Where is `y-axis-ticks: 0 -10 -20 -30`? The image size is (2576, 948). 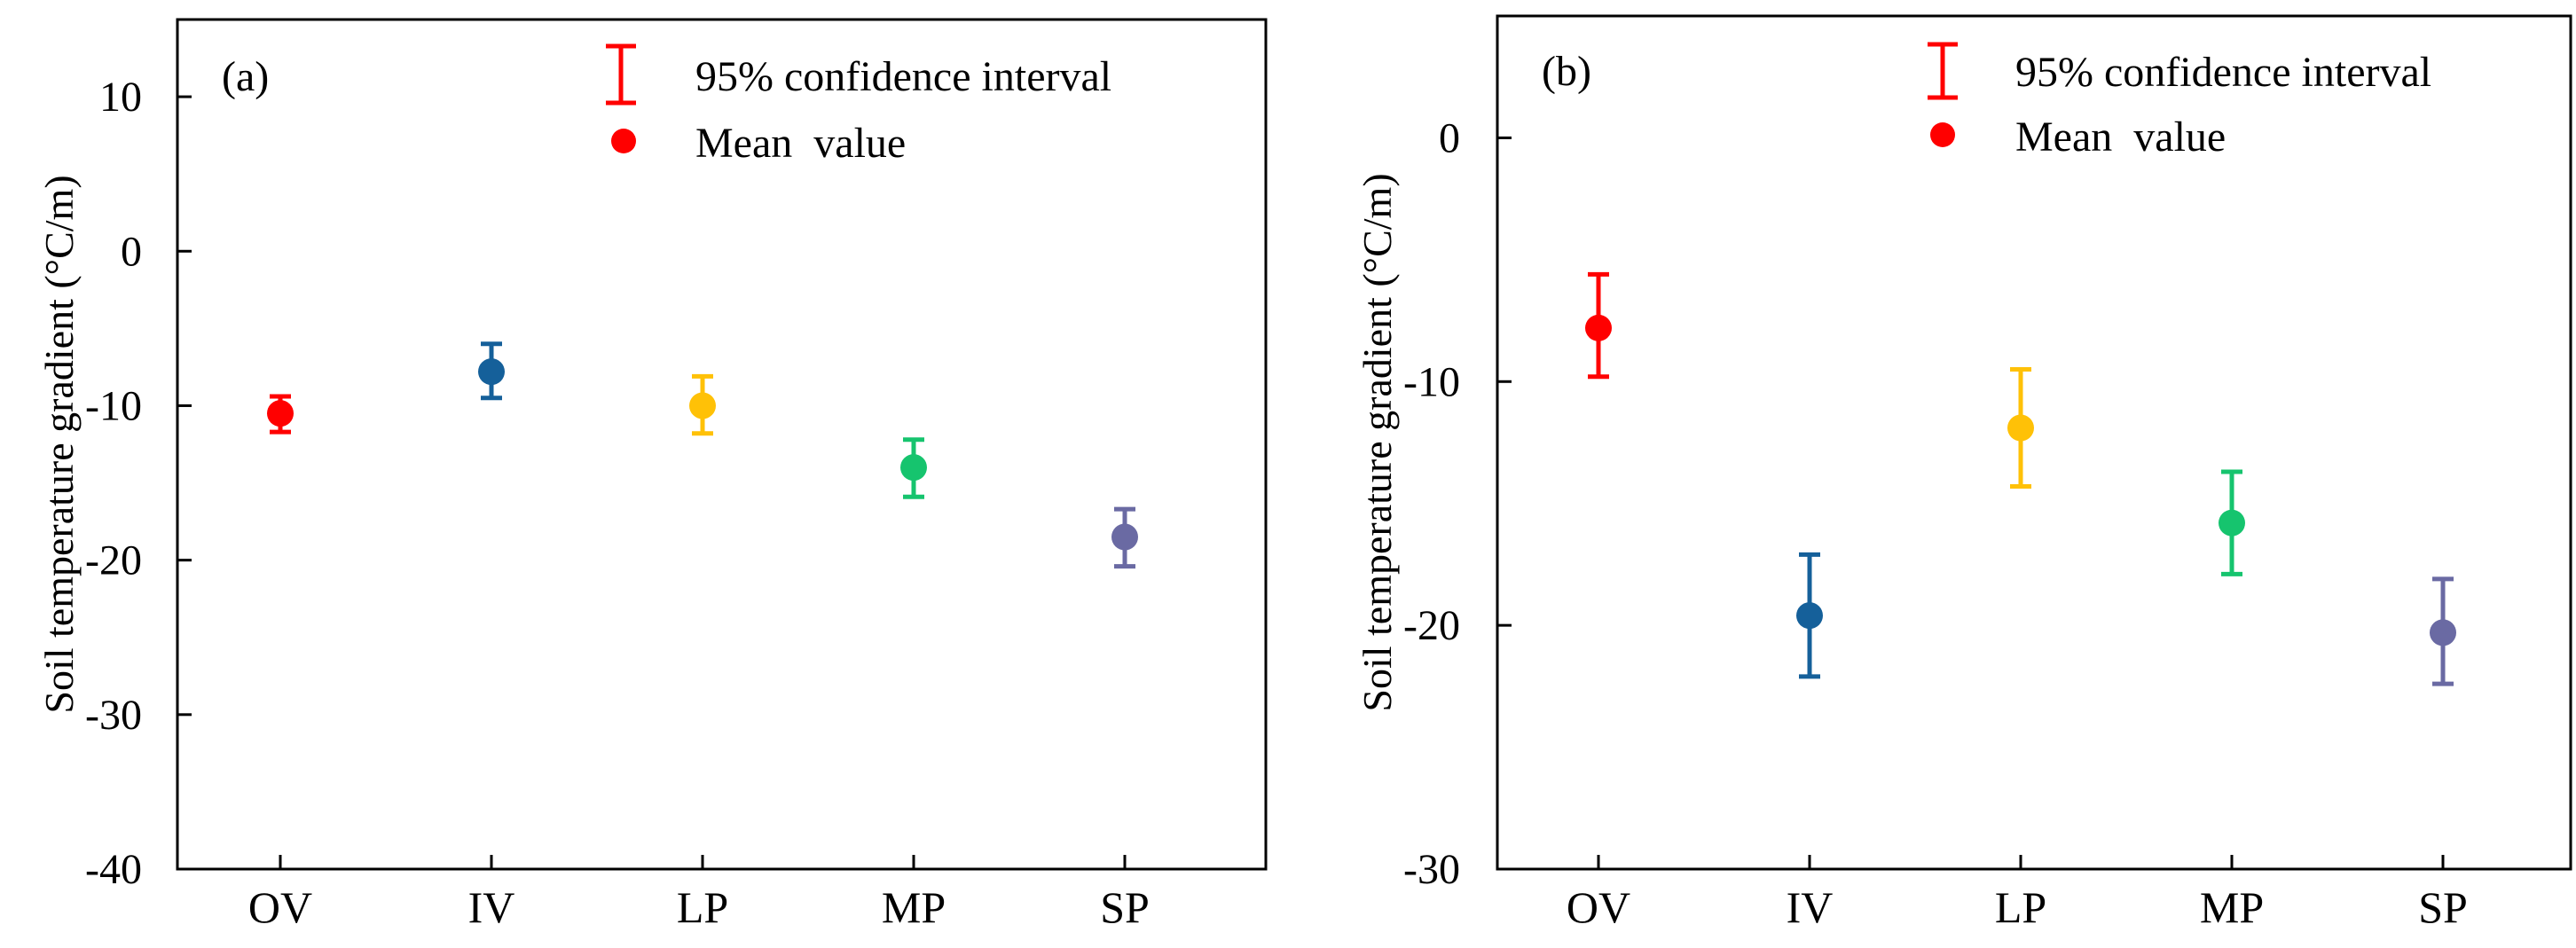
y-axis-ticks: 0 -10 -20 -30 is located at coordinates (1457, 503).